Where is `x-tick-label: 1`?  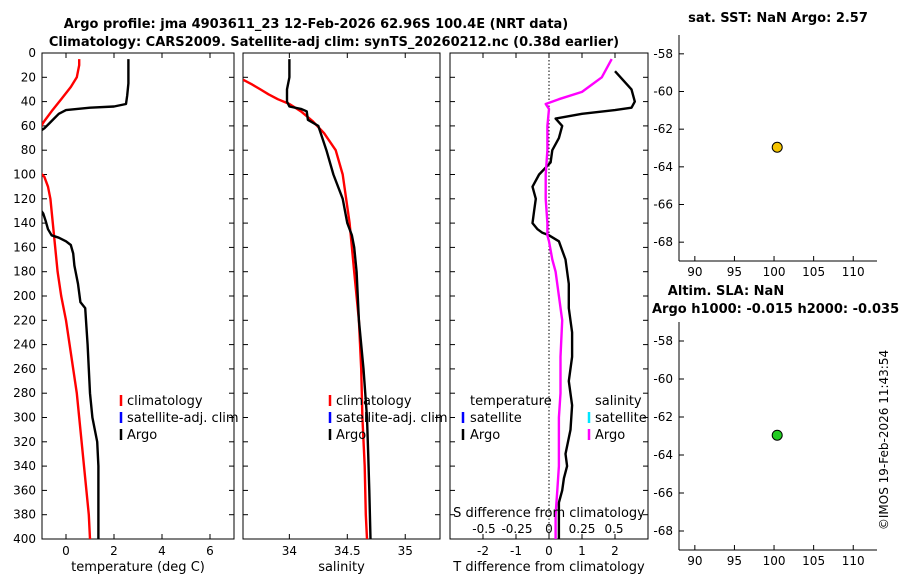
x-tick-label: 1 is located at coordinates (582, 551).